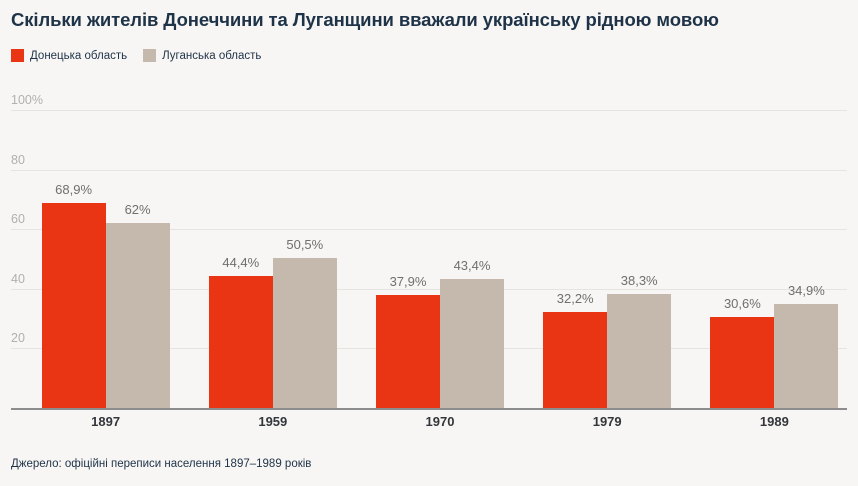 The height and width of the screenshot is (486, 858). I want to click on x-axis-tick-label: 1979, so click(607, 421).